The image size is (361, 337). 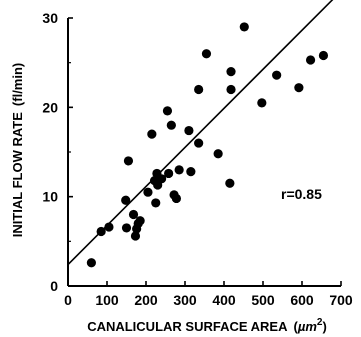 I want to click on x-tick-label: 100, so click(x=107, y=300).